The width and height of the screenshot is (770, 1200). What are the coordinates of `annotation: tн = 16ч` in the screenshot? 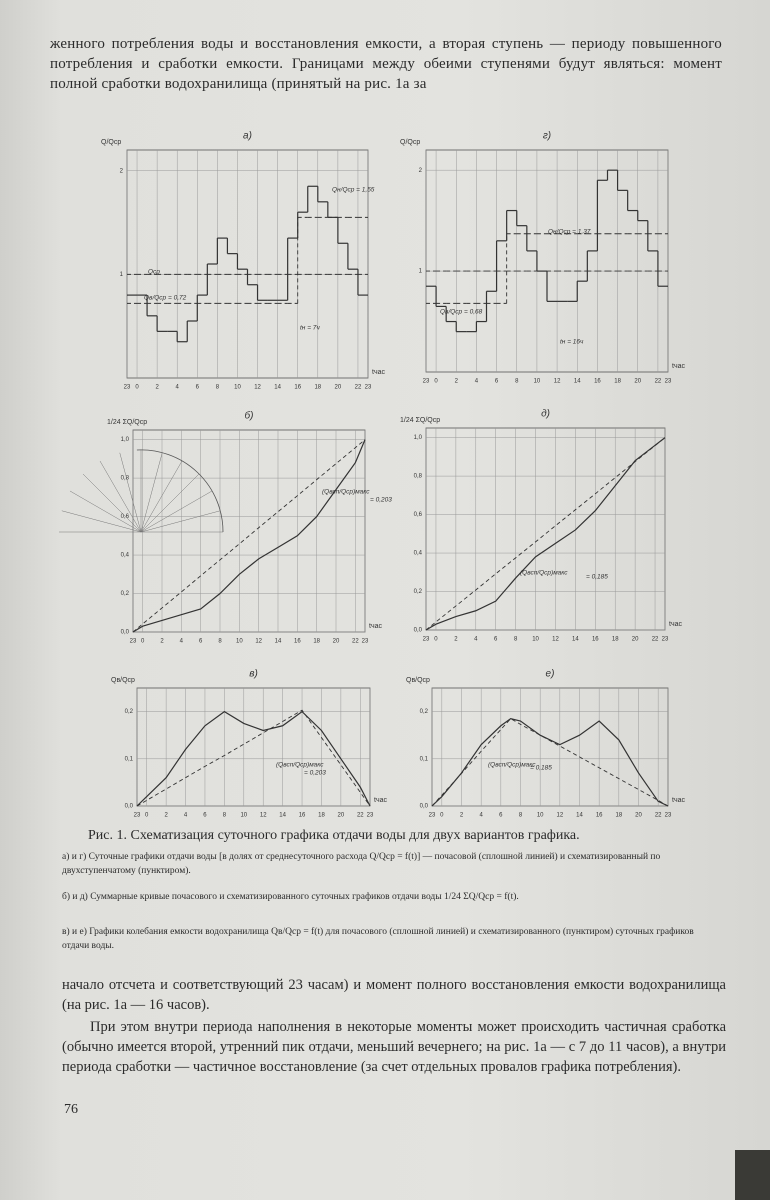 It's located at (572, 342).